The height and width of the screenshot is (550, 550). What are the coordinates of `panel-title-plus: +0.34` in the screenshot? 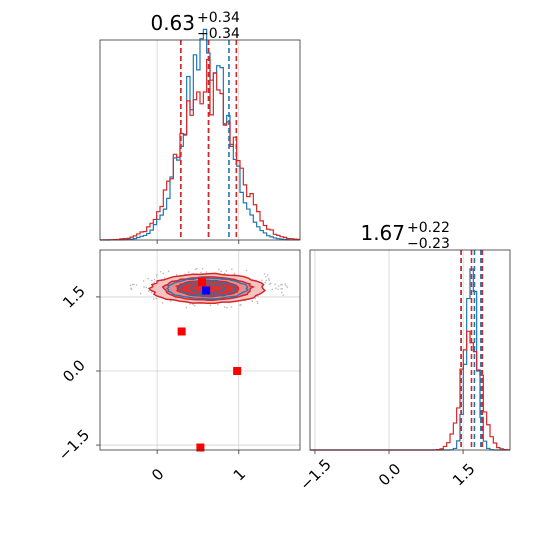 It's located at (218, 18).